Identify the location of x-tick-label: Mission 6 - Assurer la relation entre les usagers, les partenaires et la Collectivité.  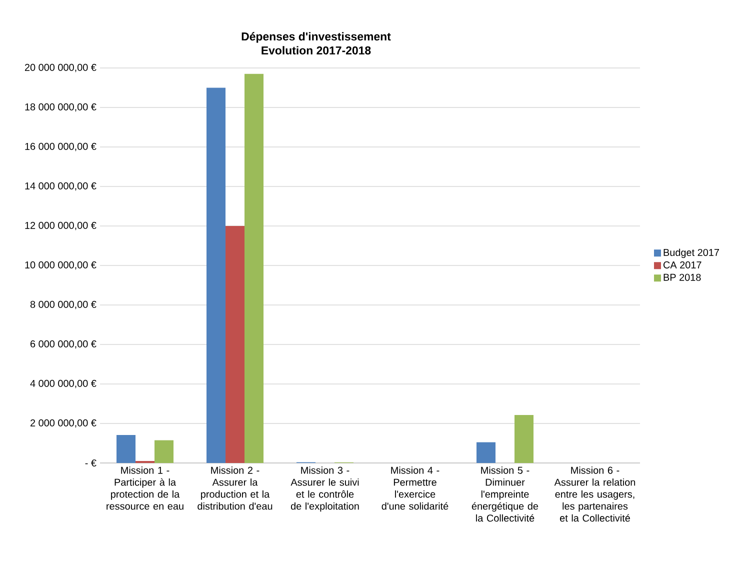
(595, 494).